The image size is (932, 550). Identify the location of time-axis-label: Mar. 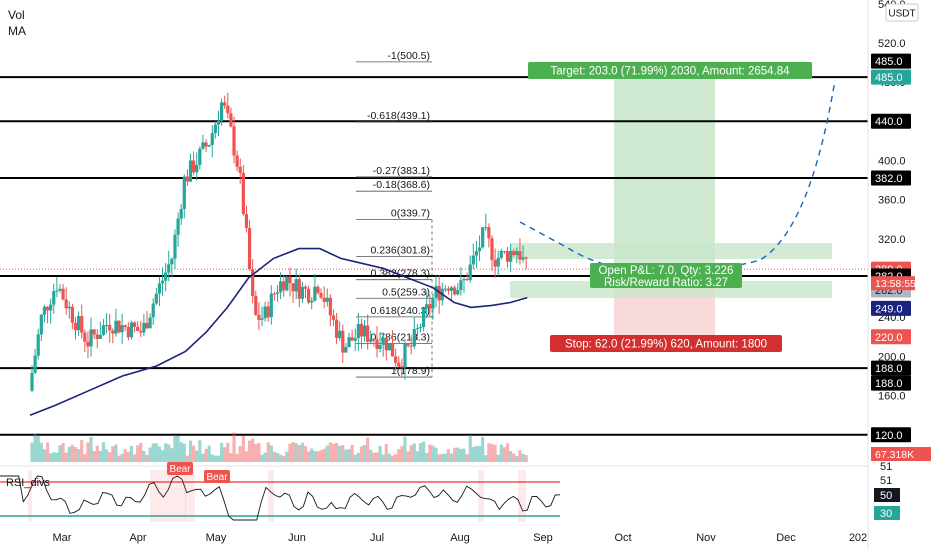
(62, 538).